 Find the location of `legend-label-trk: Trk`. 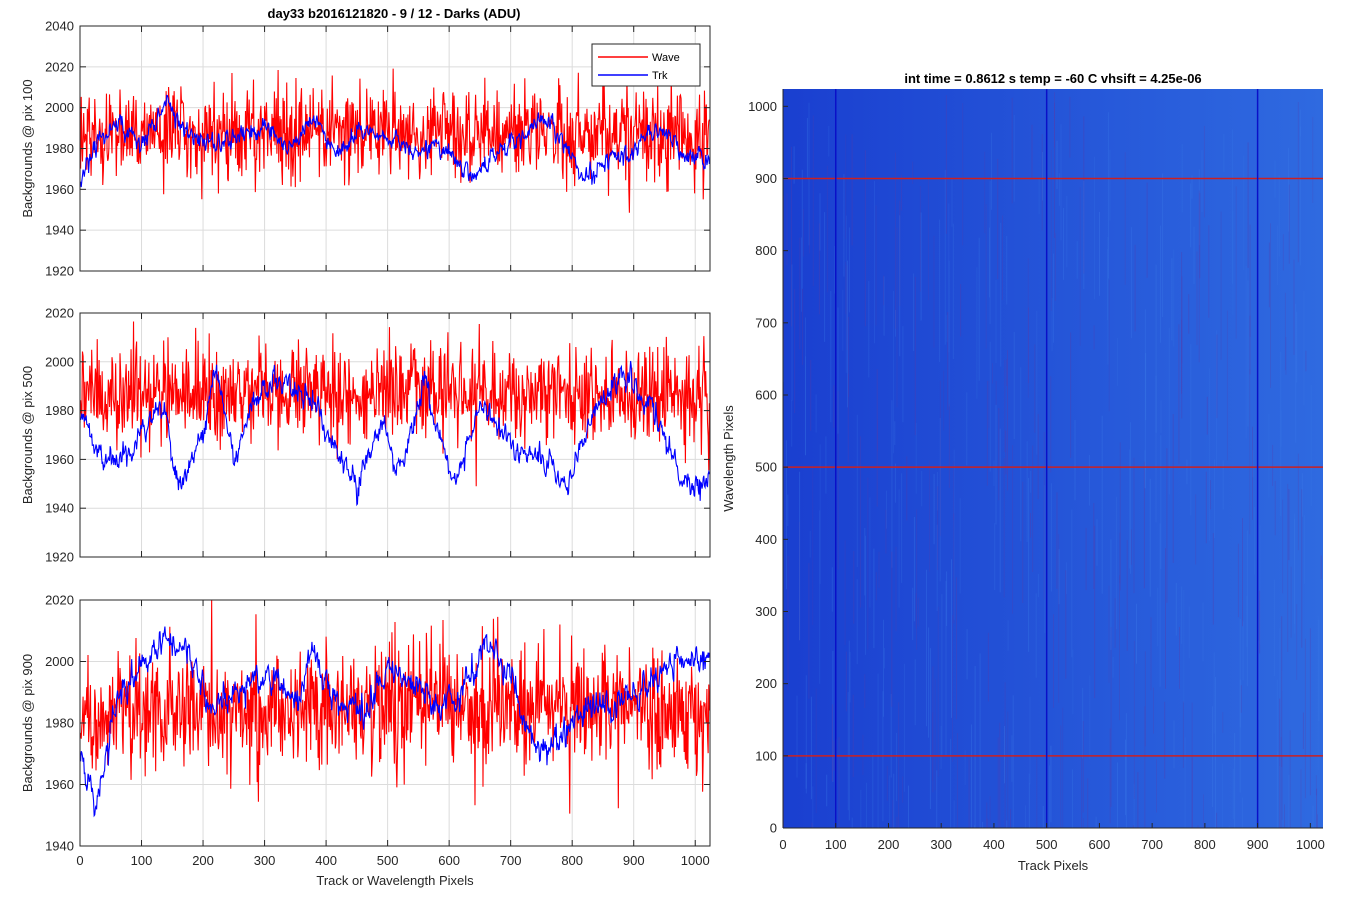

legend-label-trk: Trk is located at coordinates (660, 76).